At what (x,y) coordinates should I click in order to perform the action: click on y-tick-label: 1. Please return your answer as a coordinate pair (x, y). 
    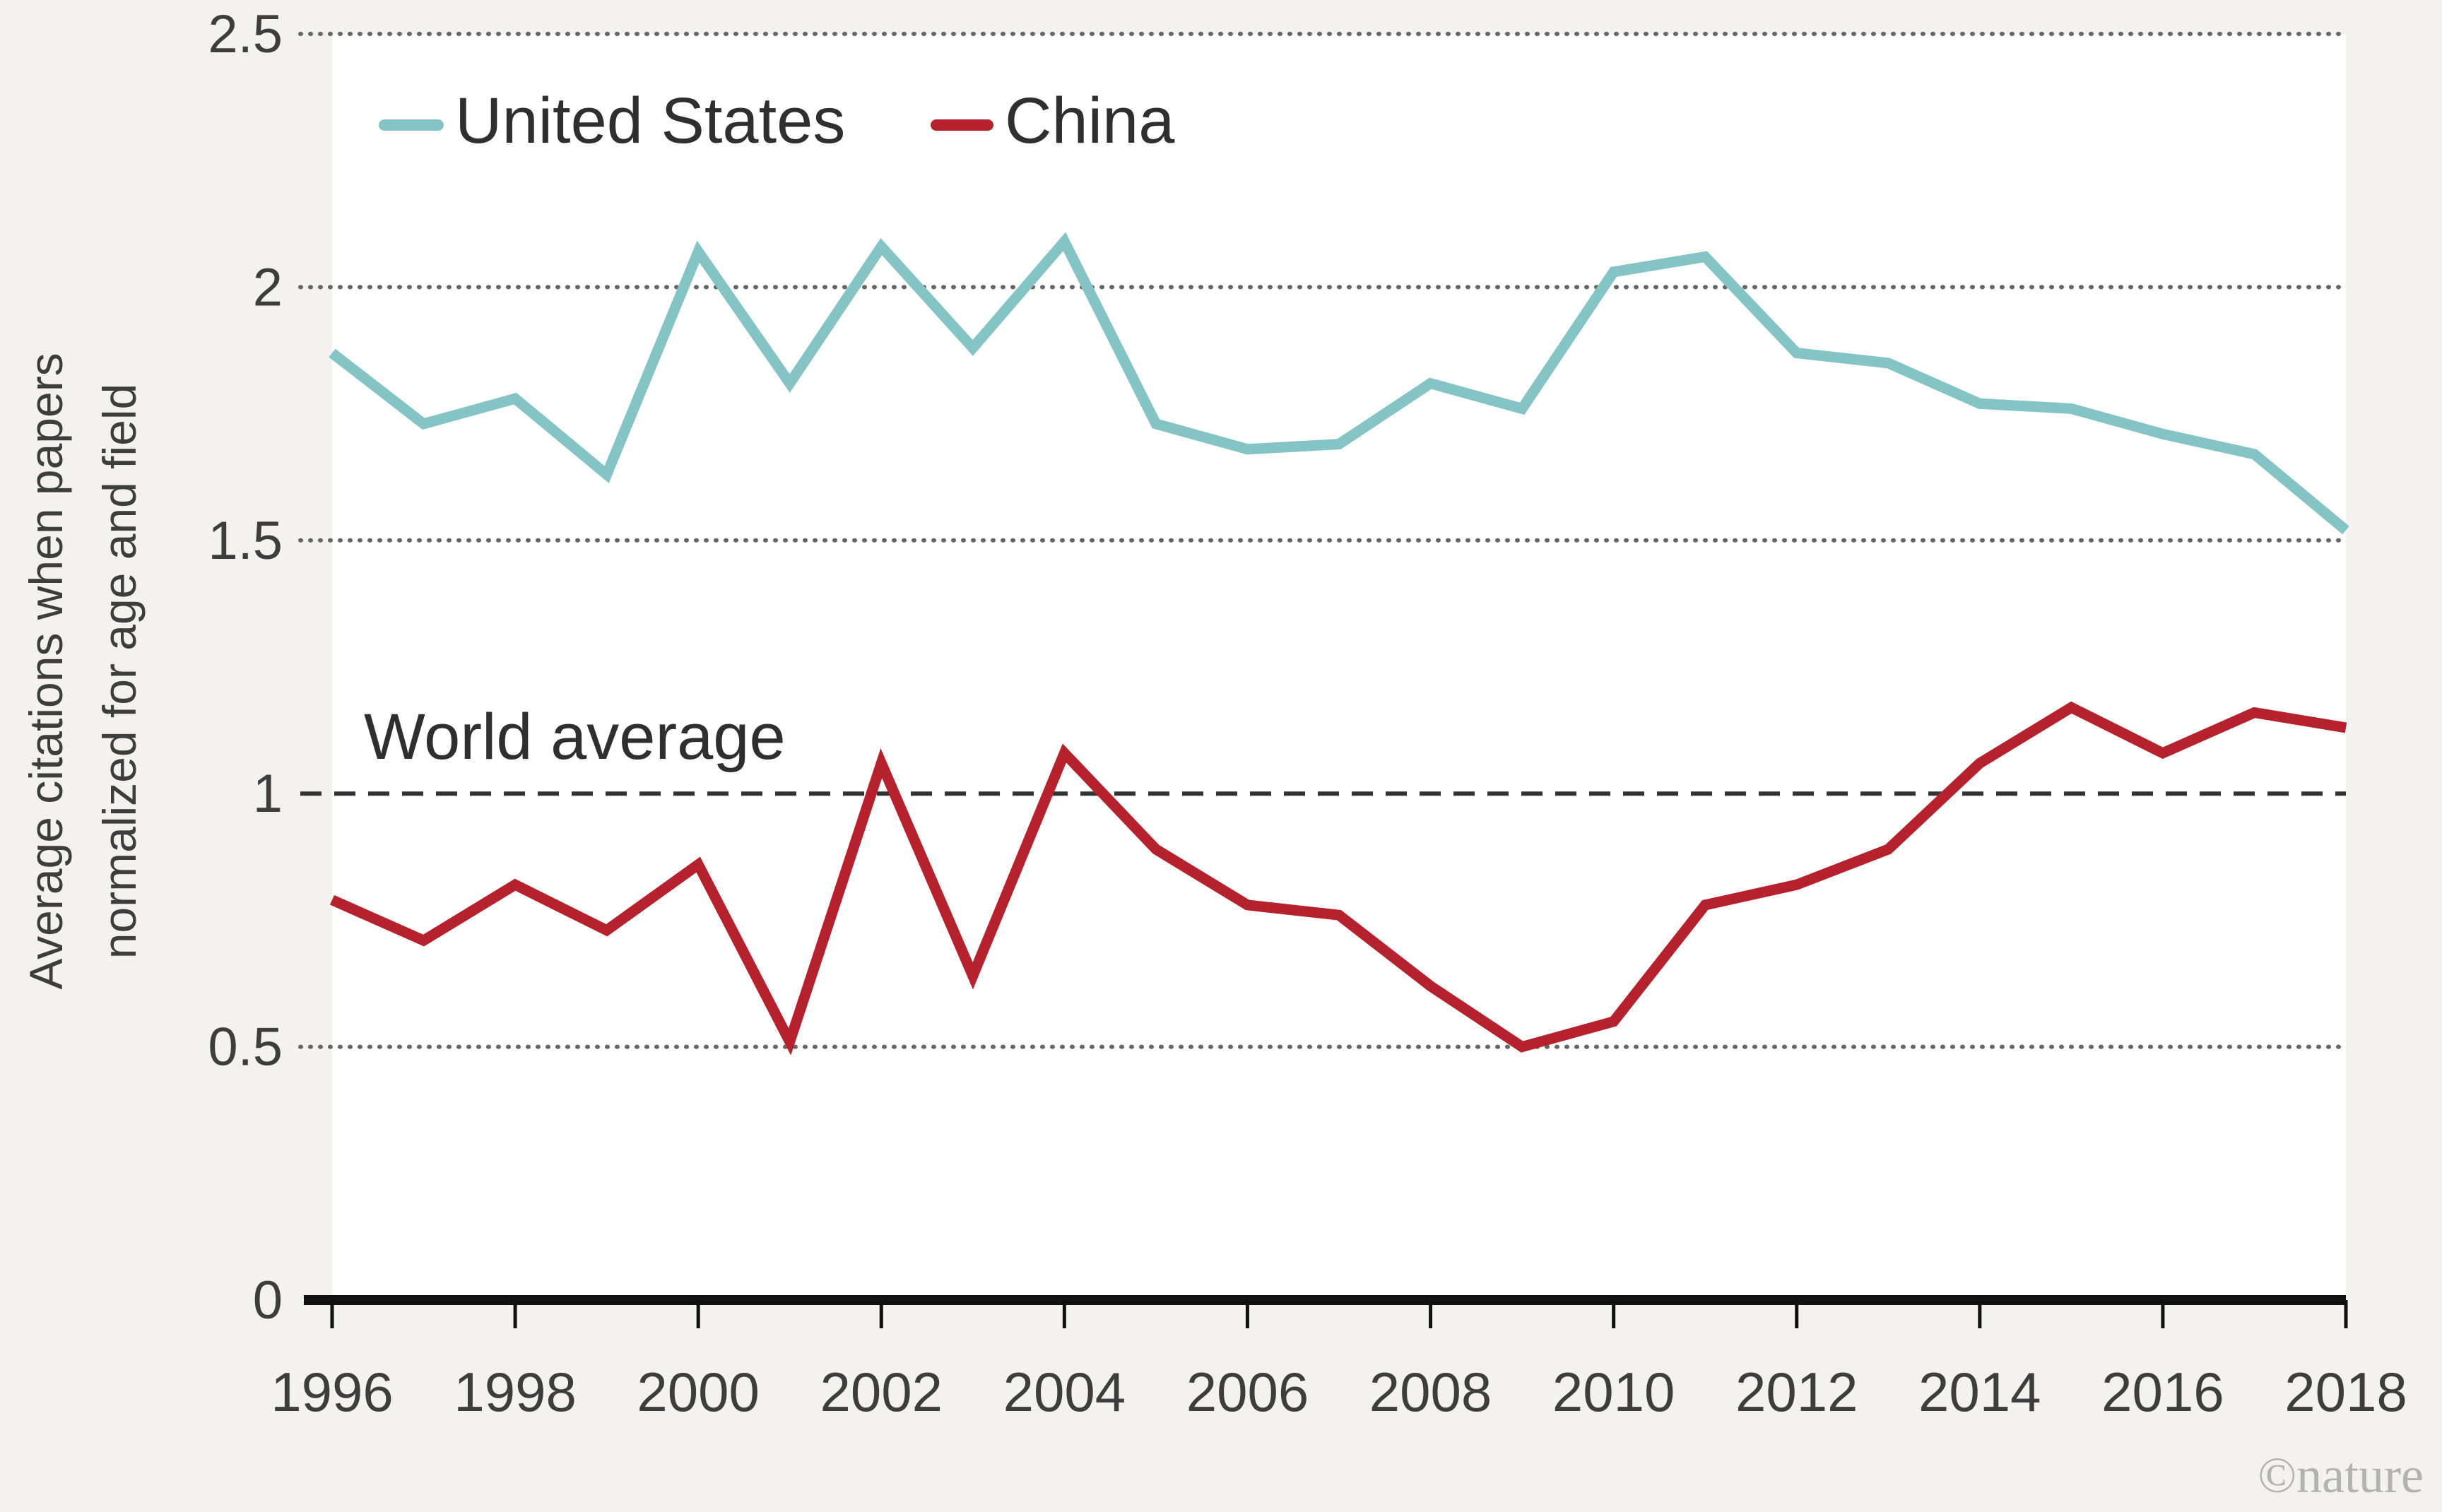
    Looking at the image, I should click on (268, 794).